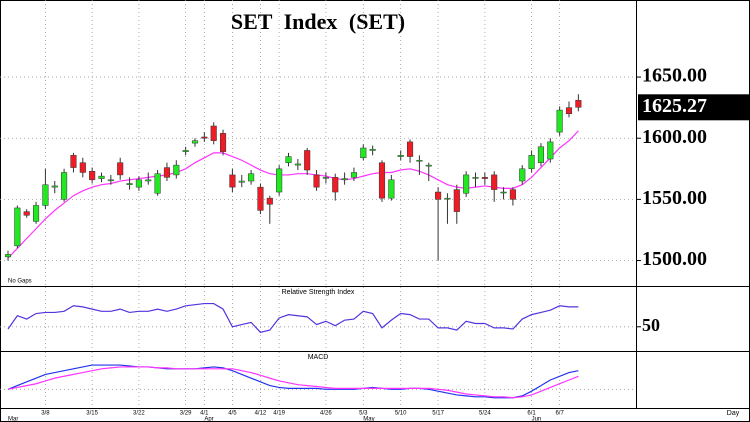  Describe the element at coordinates (674, 137) in the screenshot. I see `y-tick-label: 1600.00` at that location.